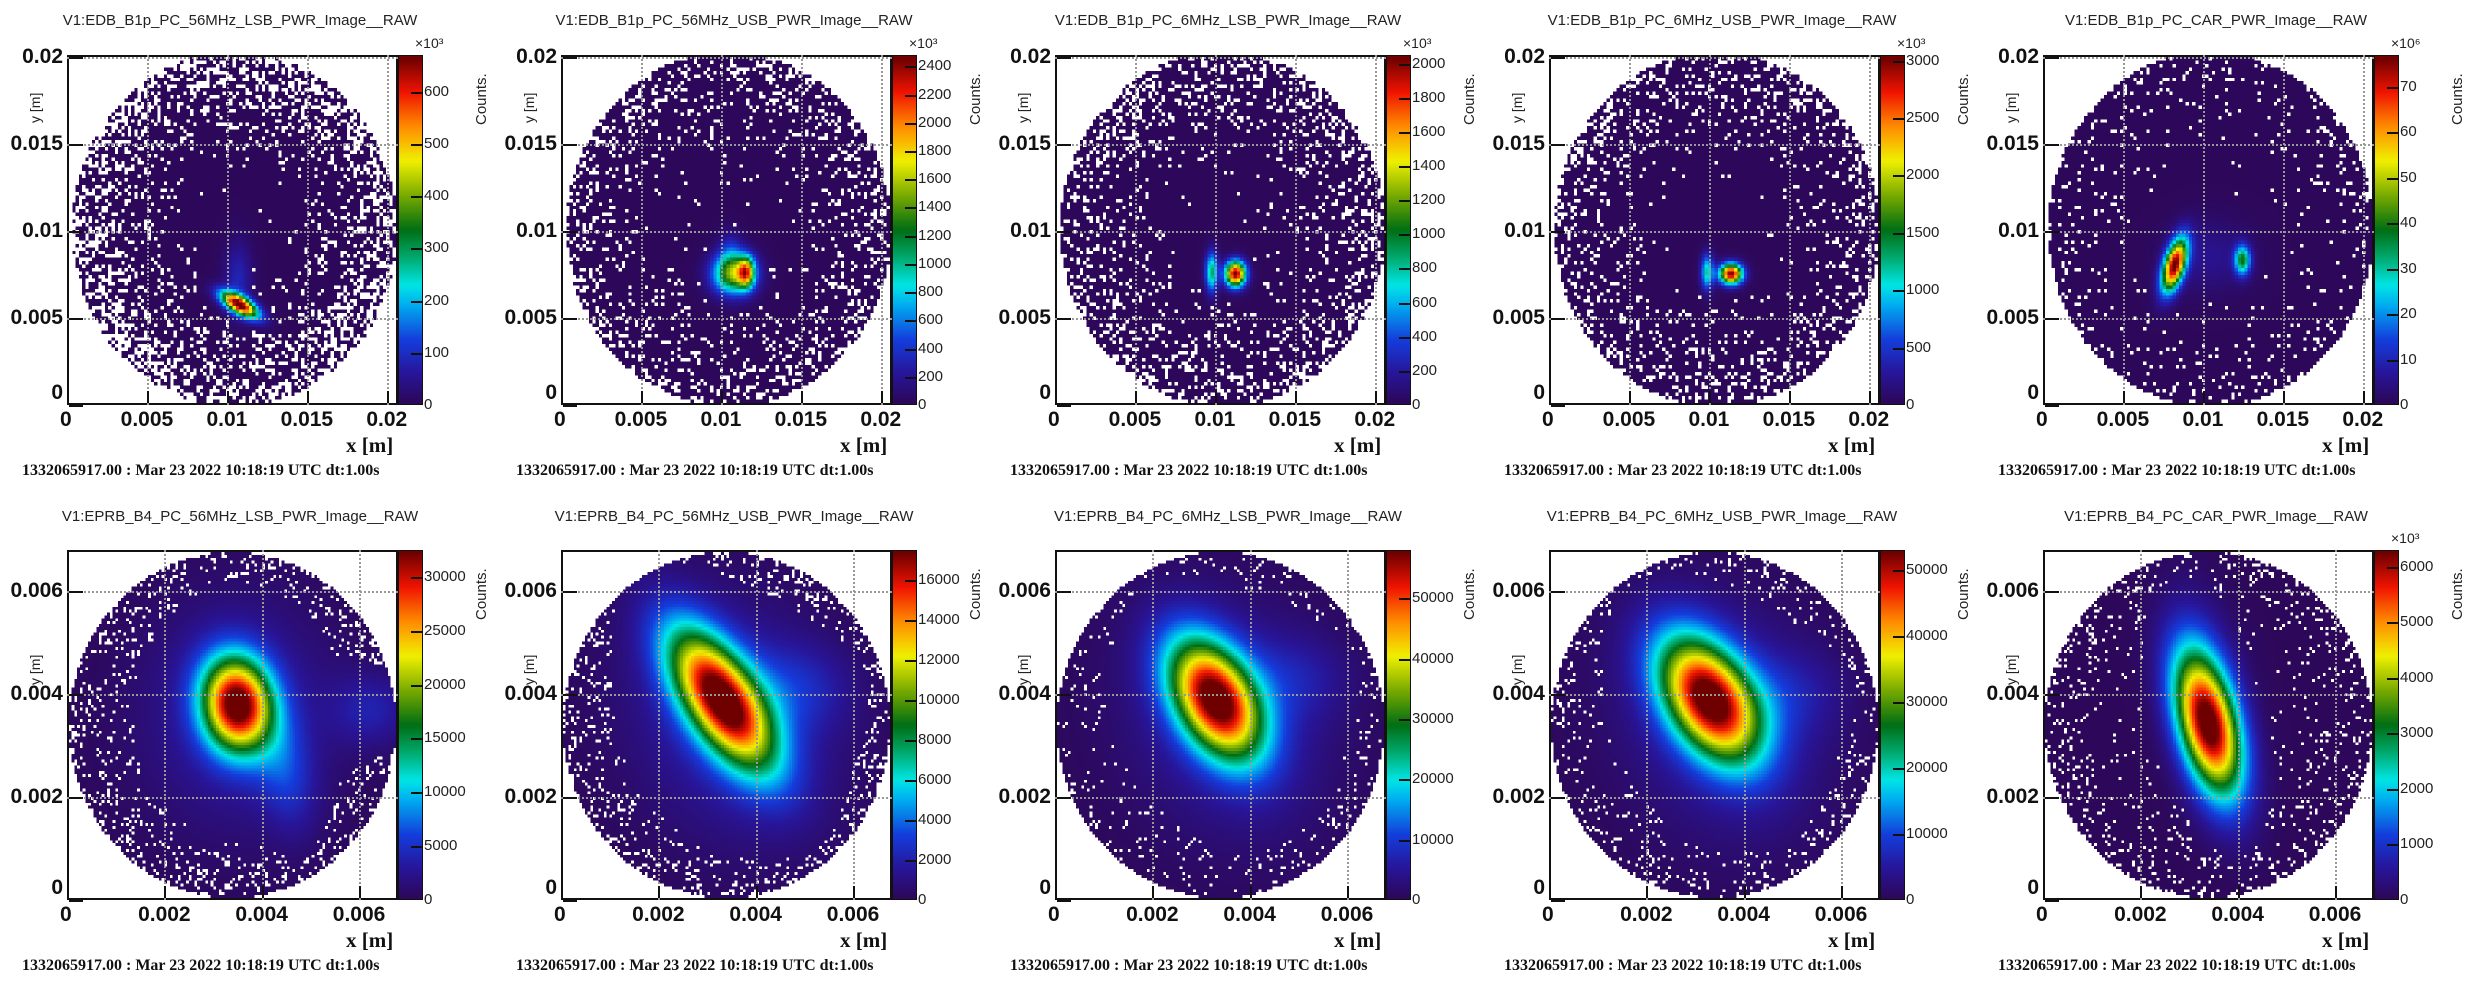 Image resolution: width=2470 pixels, height=988 pixels. What do you see at coordinates (1743, 914) in the screenshot?
I see `x-tick-label: 0.004` at bounding box center [1743, 914].